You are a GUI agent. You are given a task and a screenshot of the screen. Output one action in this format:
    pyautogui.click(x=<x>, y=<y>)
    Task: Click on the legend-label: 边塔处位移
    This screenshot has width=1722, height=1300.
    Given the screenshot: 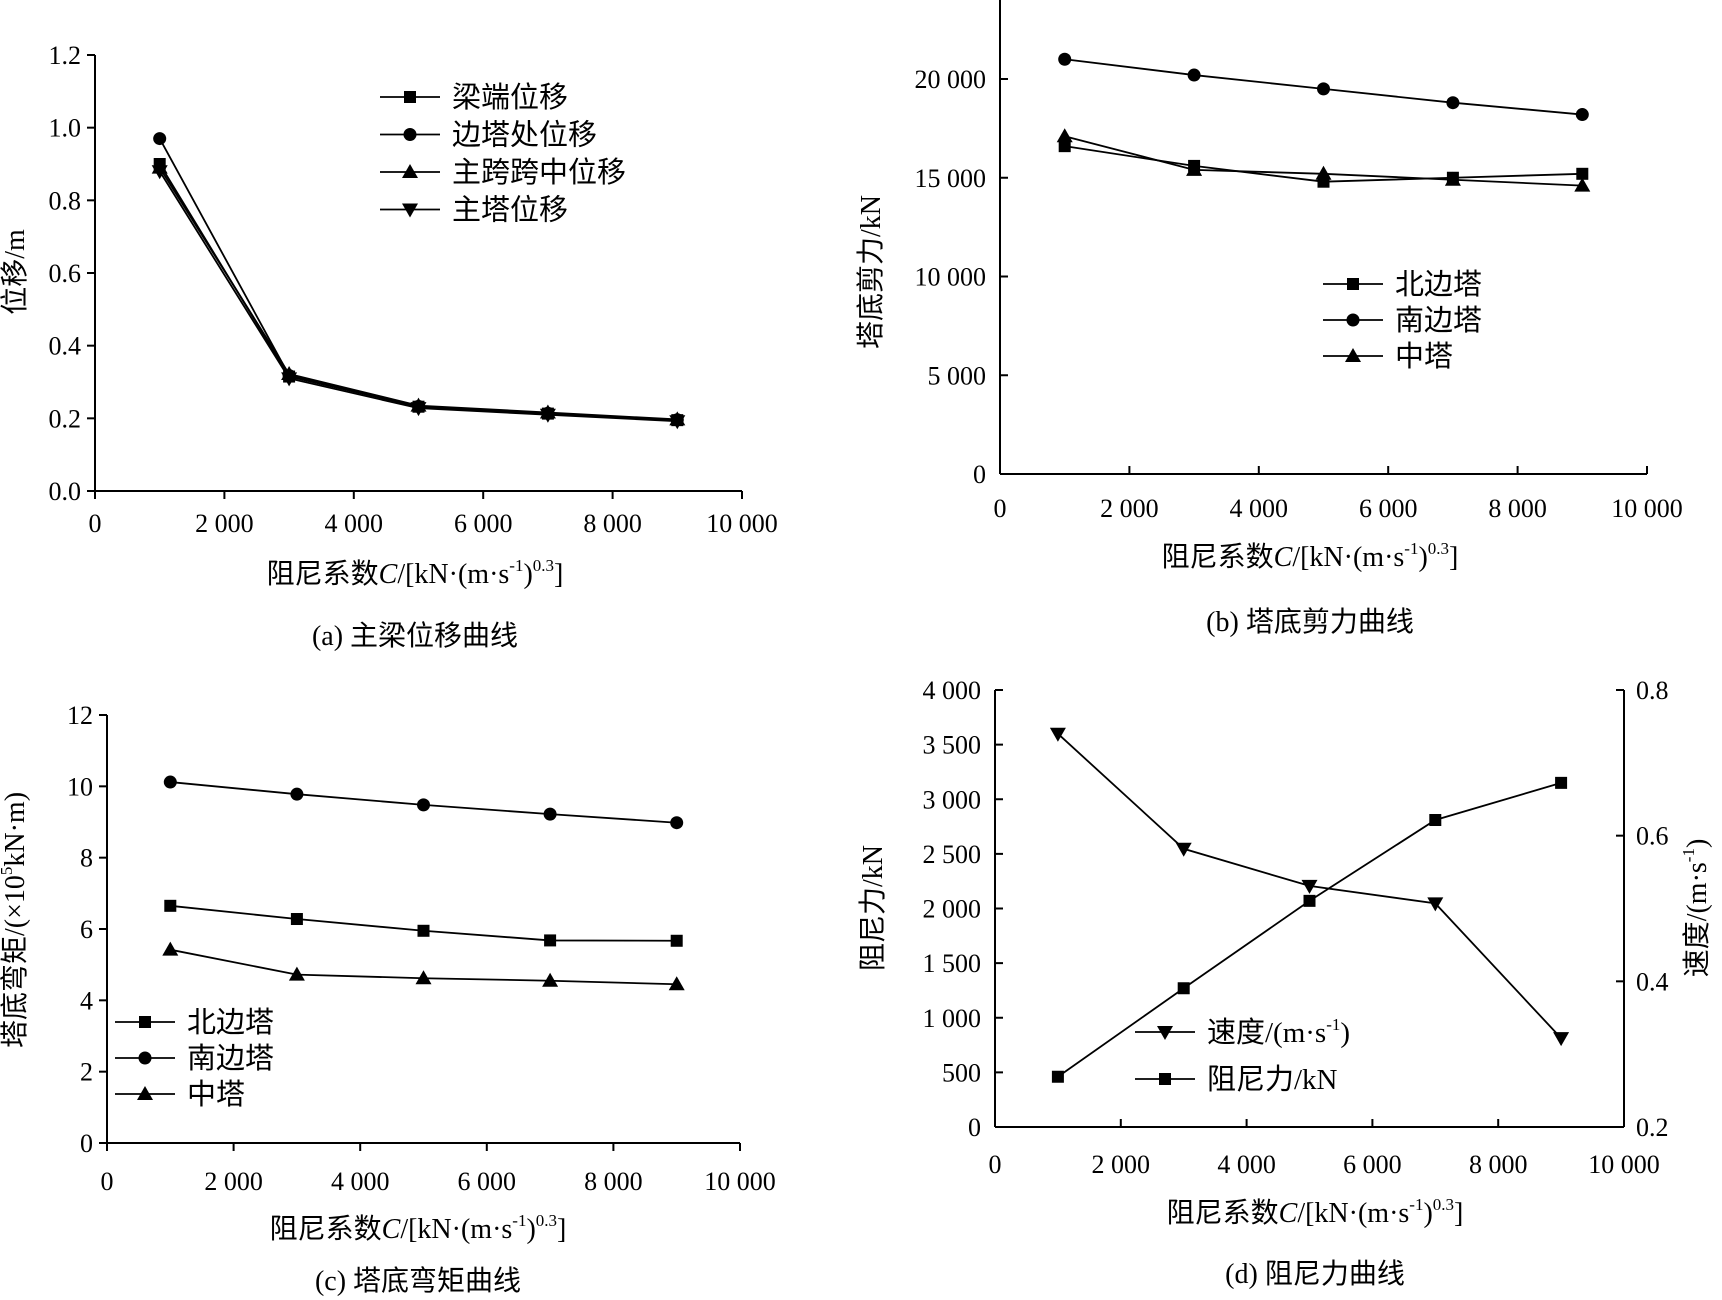 What is the action you would take?
    pyautogui.click(x=524, y=135)
    